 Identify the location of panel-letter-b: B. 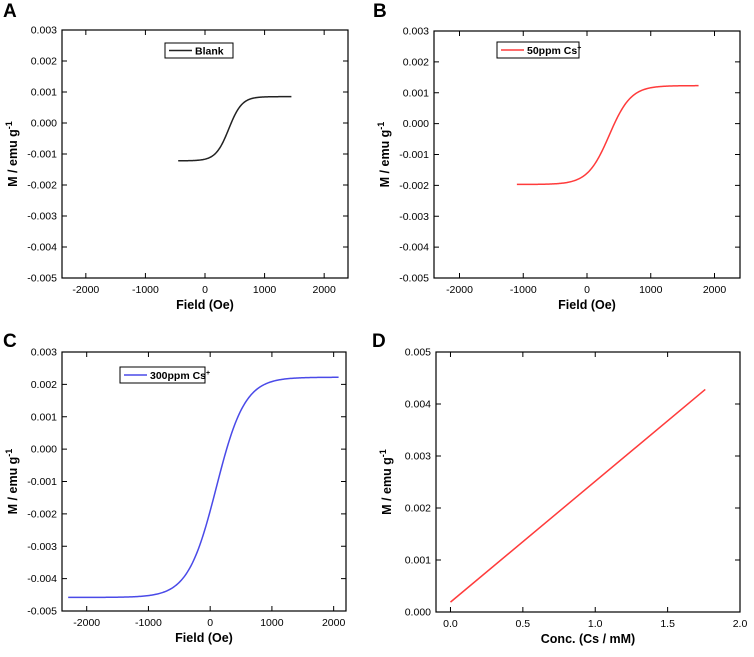
(380, 11).